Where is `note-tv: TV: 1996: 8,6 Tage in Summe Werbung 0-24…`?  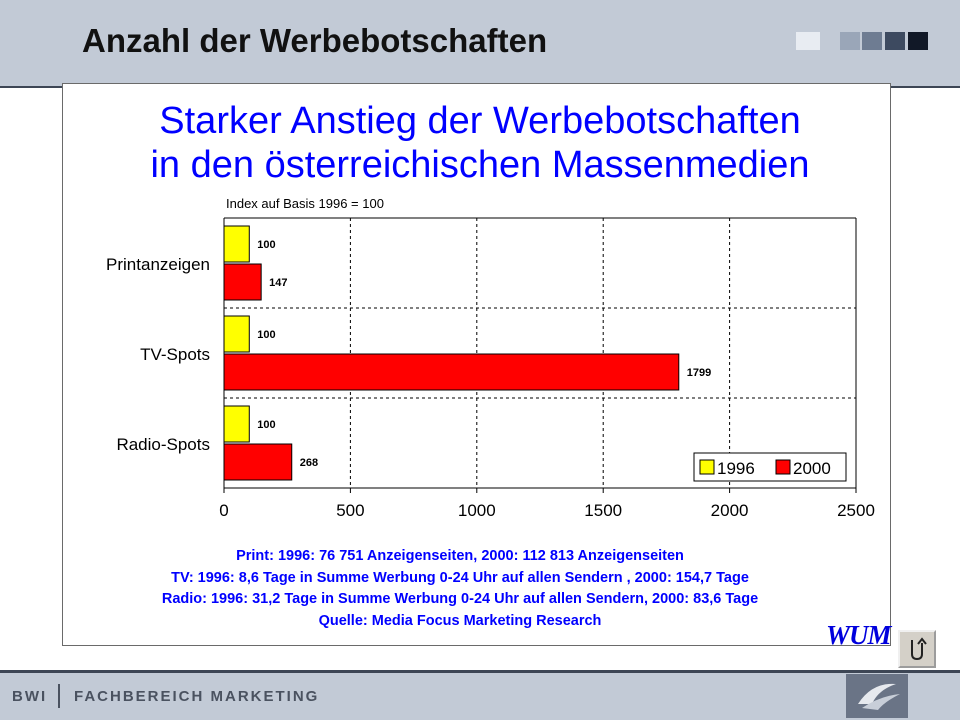 note-tv: TV: 1996: 8,6 Tage in Summe Werbung 0-24… is located at coordinates (460, 577).